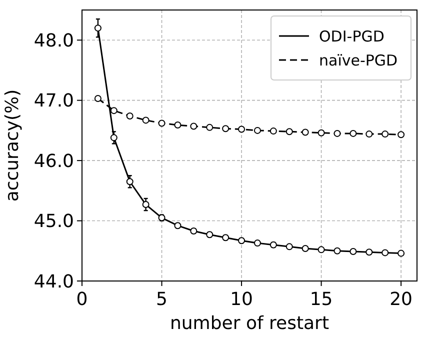 The height and width of the screenshot is (338, 427). Describe the element at coordinates (162, 299) in the screenshot. I see `x-tick-label: 5` at that location.